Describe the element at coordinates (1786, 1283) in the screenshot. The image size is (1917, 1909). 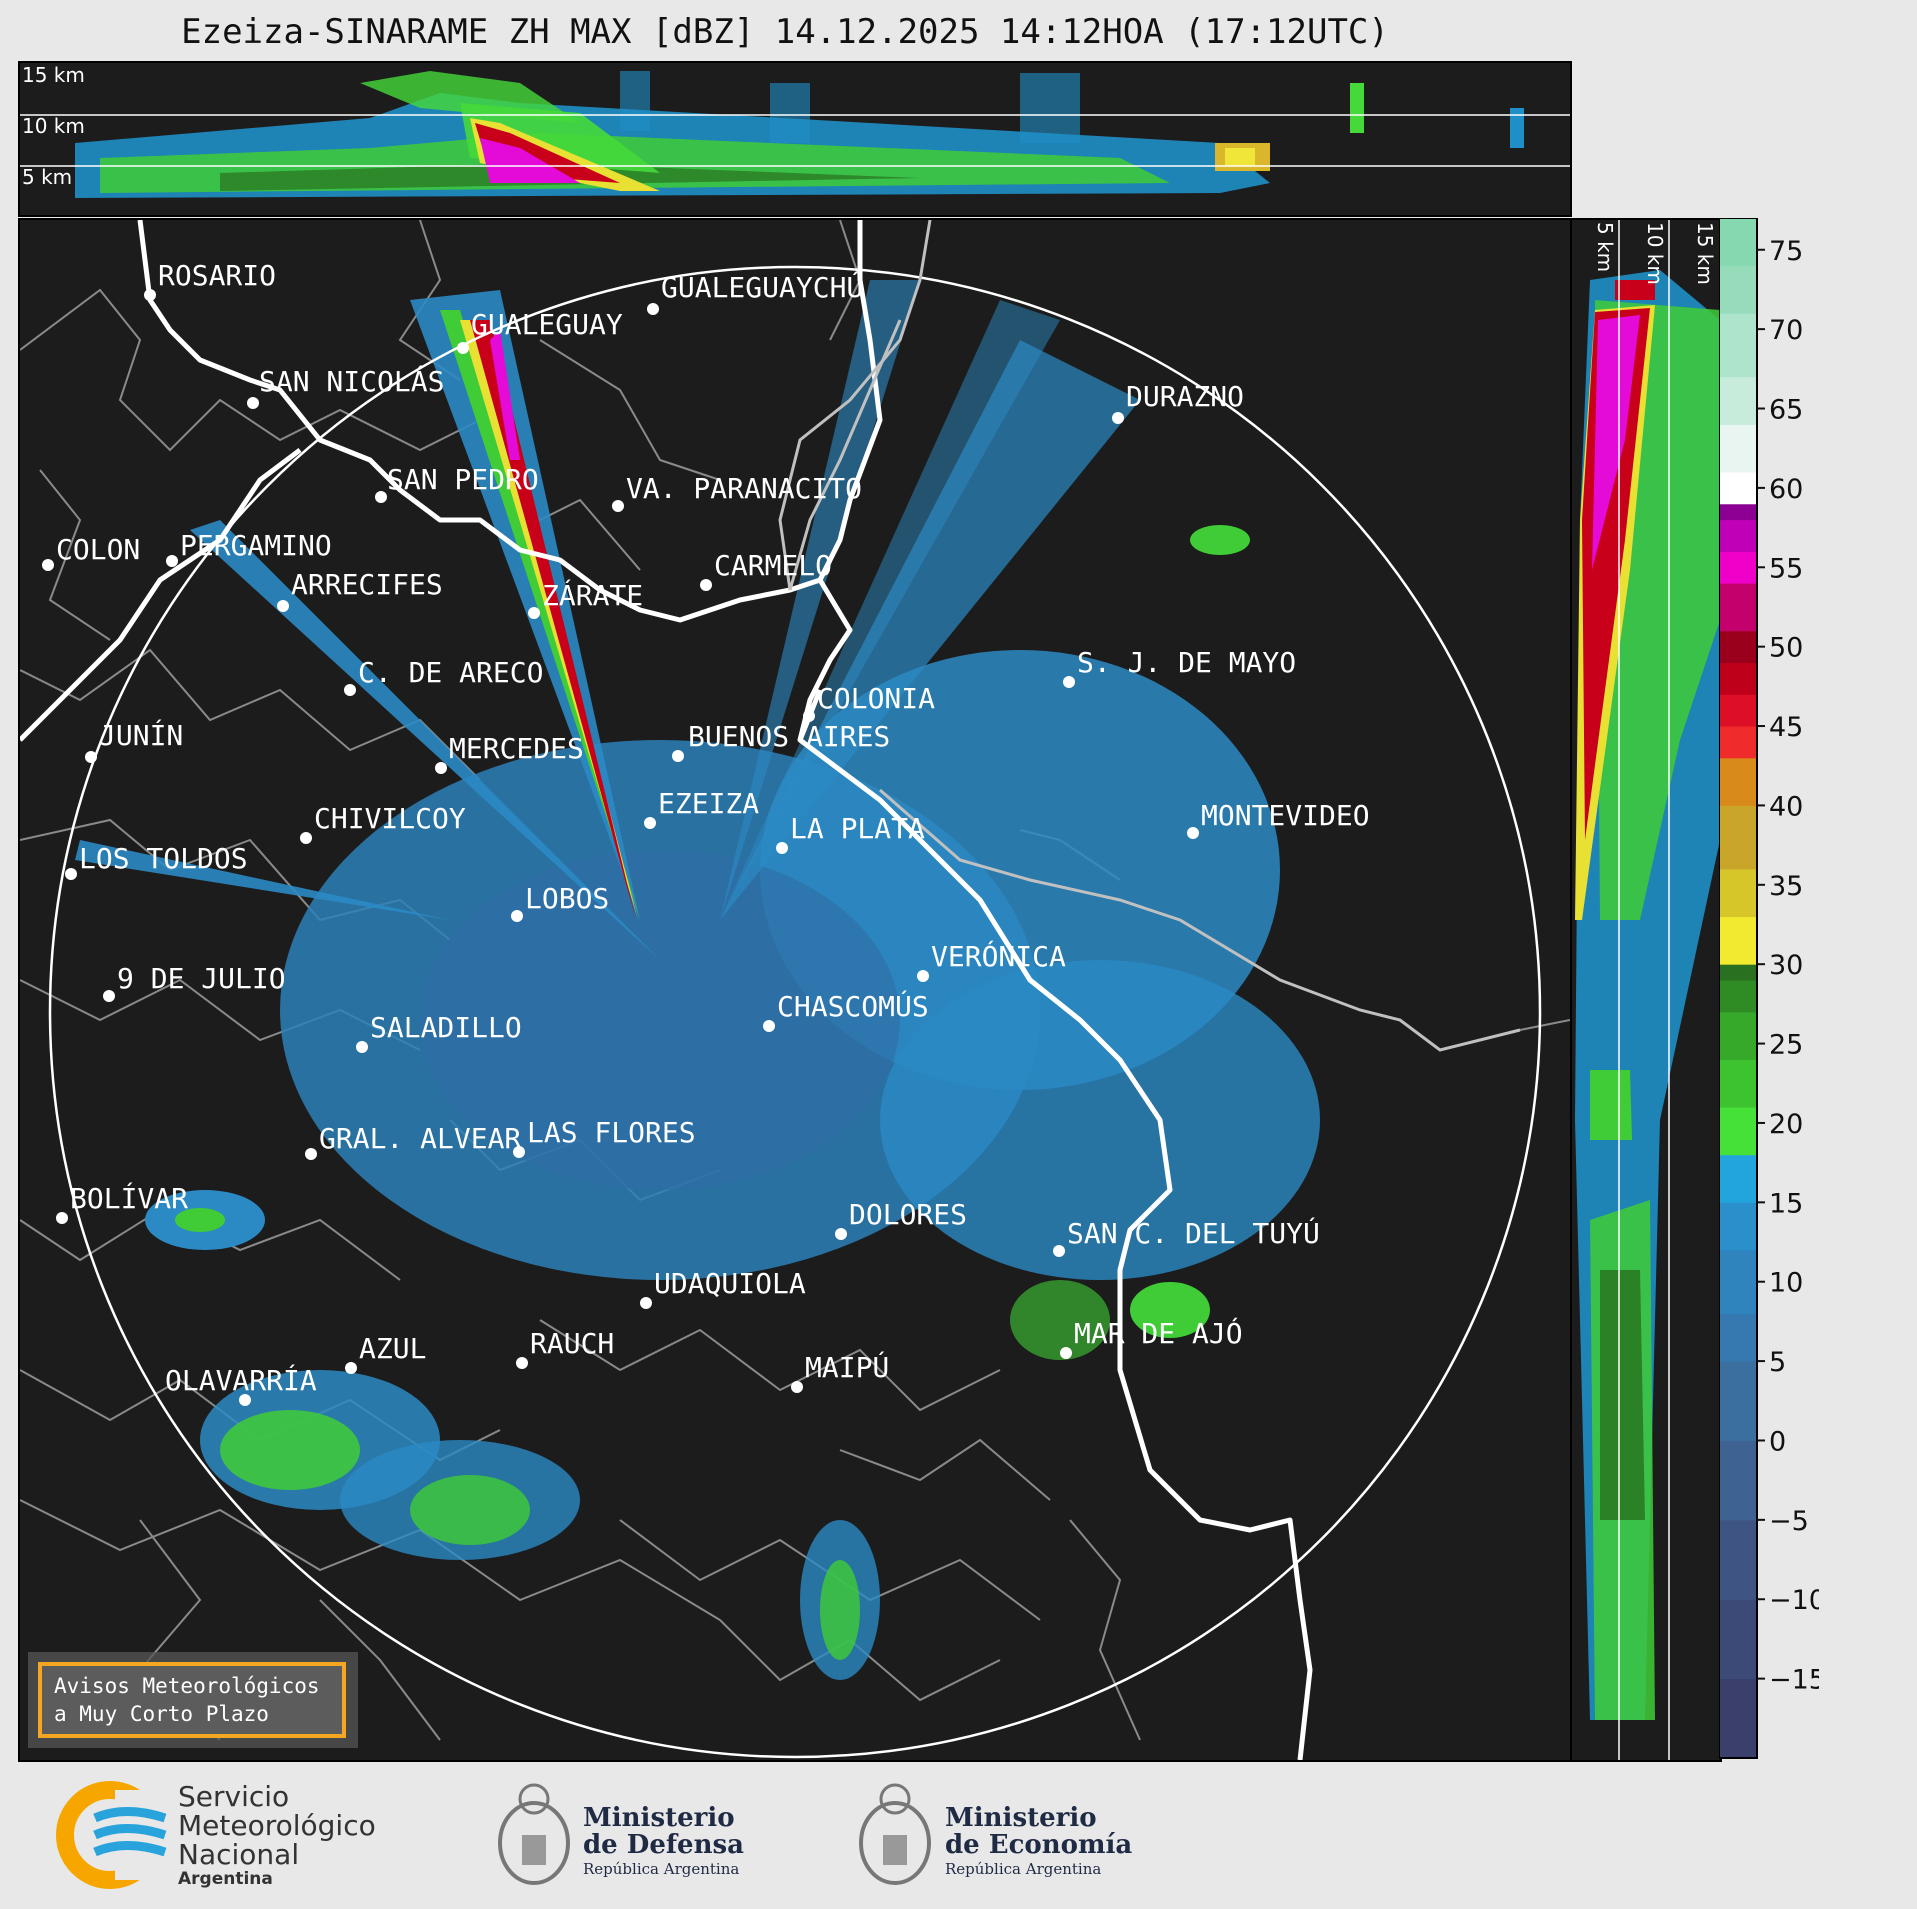
I see `colorbar-tick-label: 10` at that location.